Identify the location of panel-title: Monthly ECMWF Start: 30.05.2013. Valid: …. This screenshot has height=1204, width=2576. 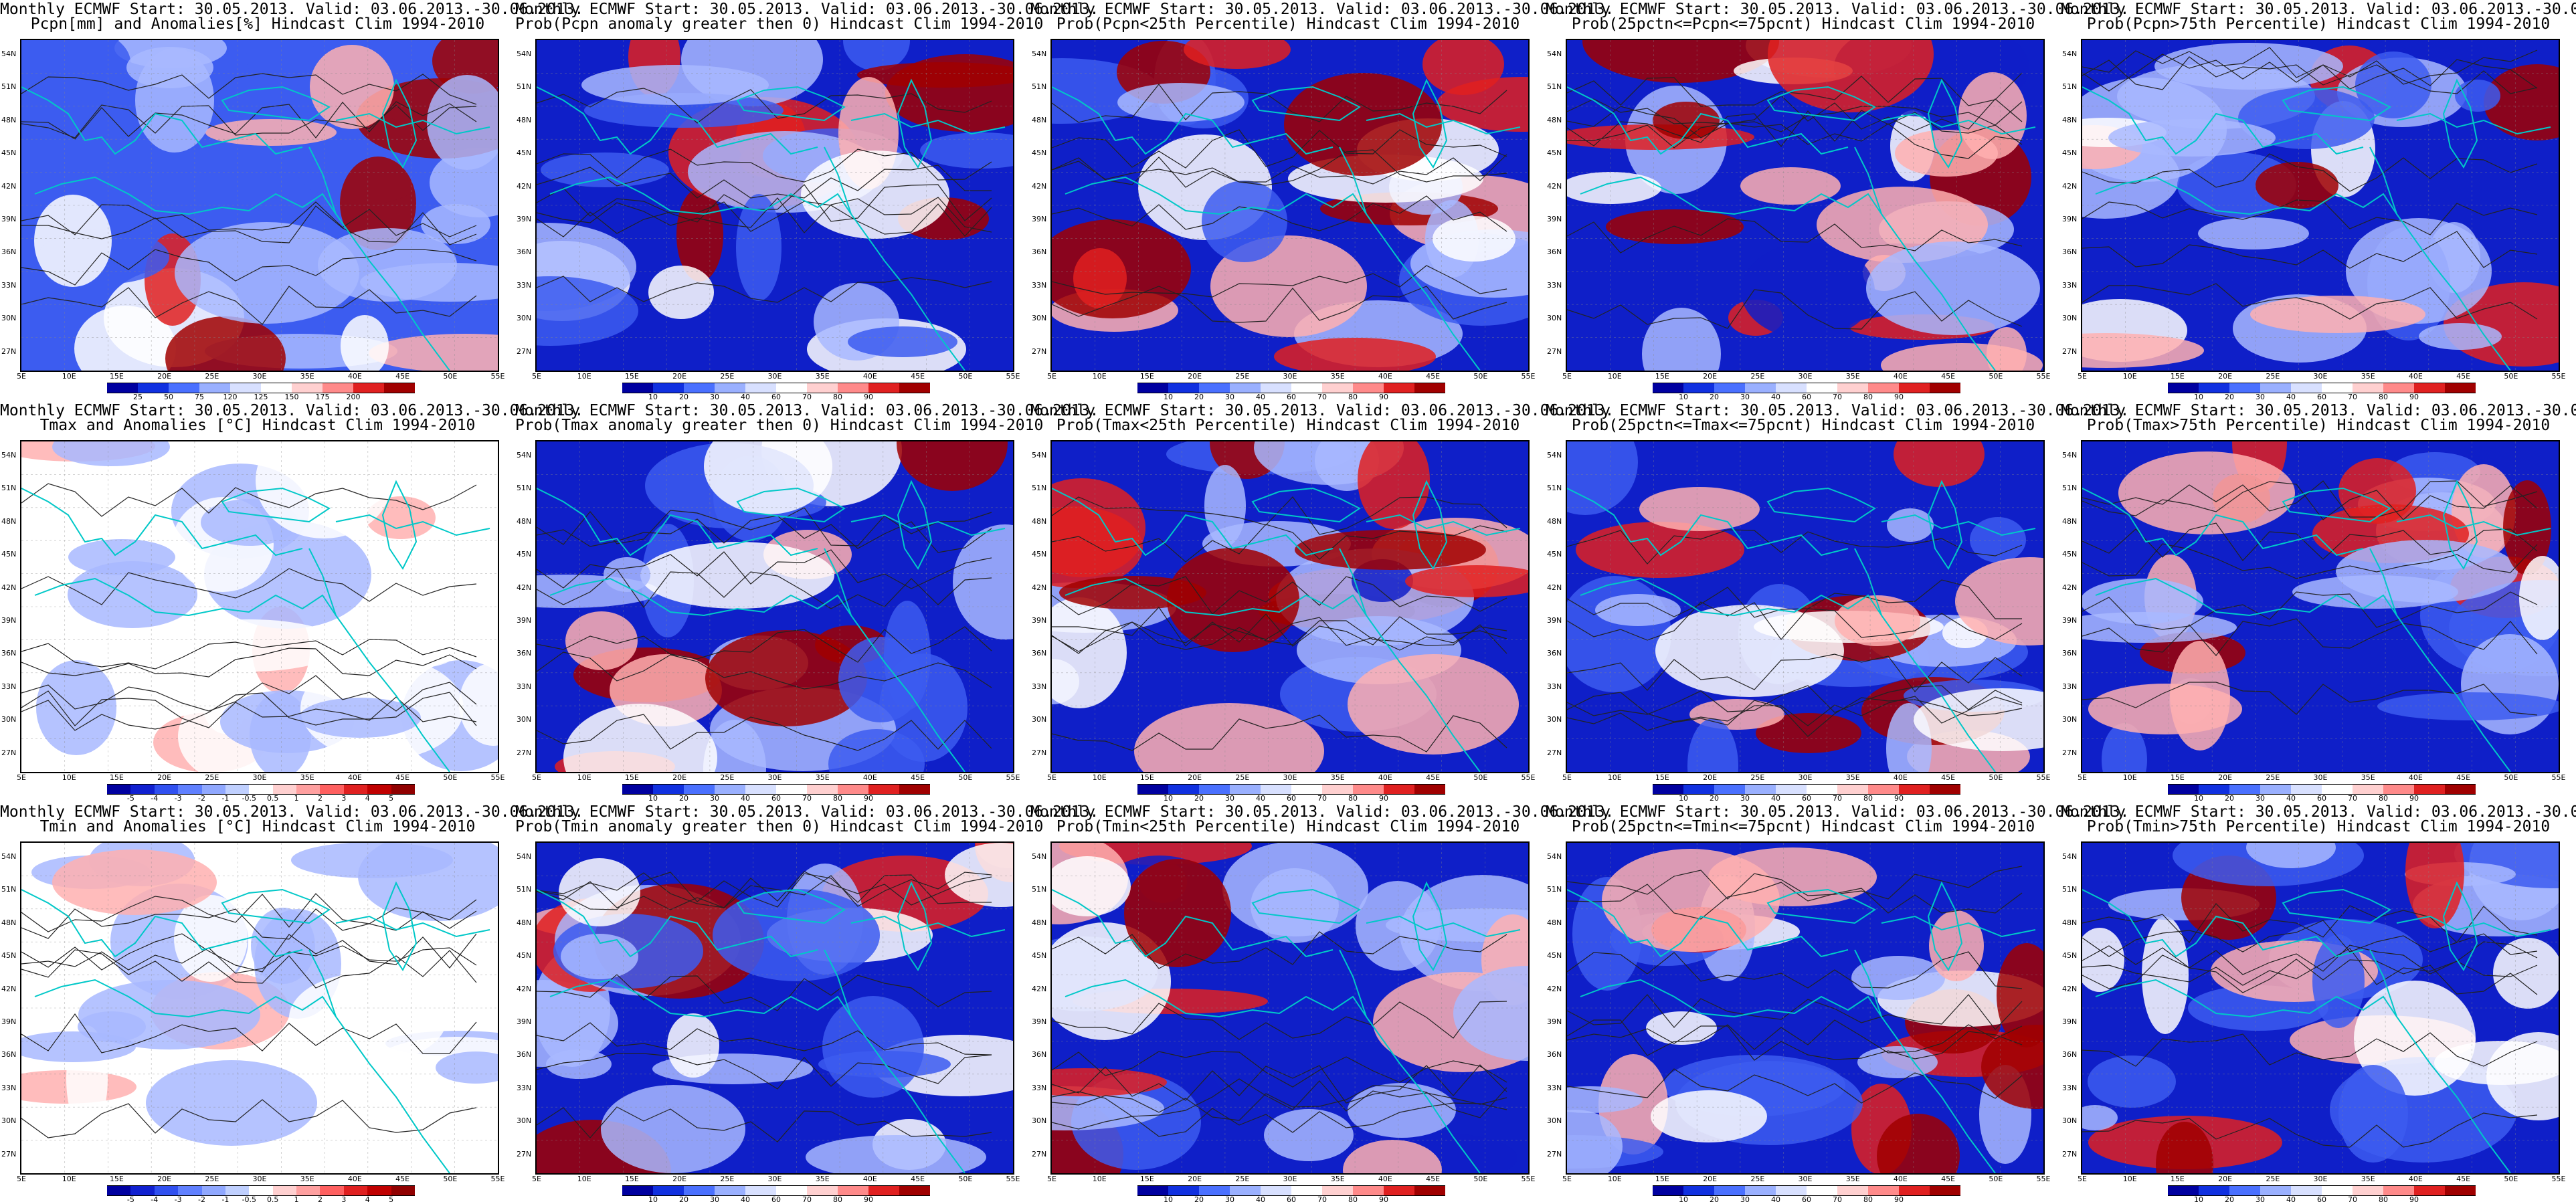
(1838, 9).